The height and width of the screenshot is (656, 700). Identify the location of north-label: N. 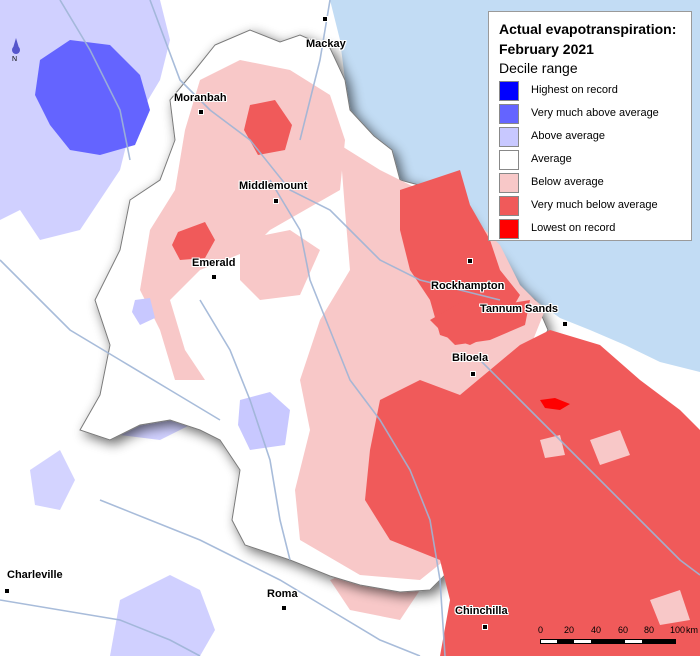
(15, 59).